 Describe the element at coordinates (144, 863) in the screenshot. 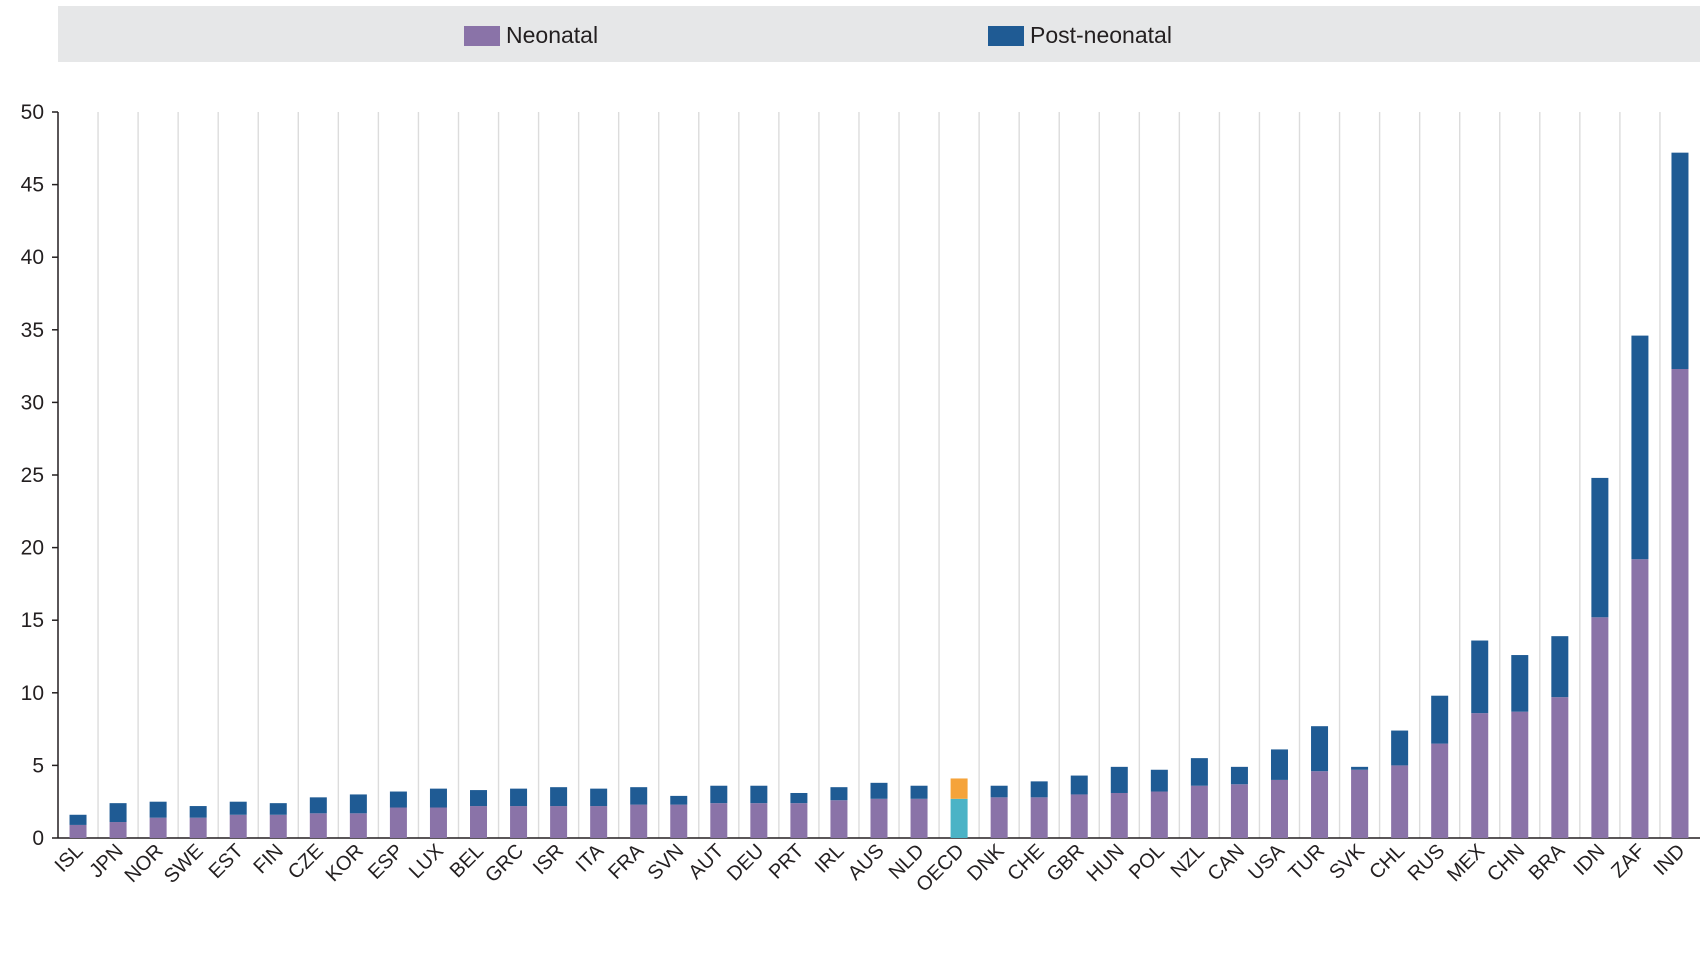

I see `x-tick-label-nor: NOR` at that location.